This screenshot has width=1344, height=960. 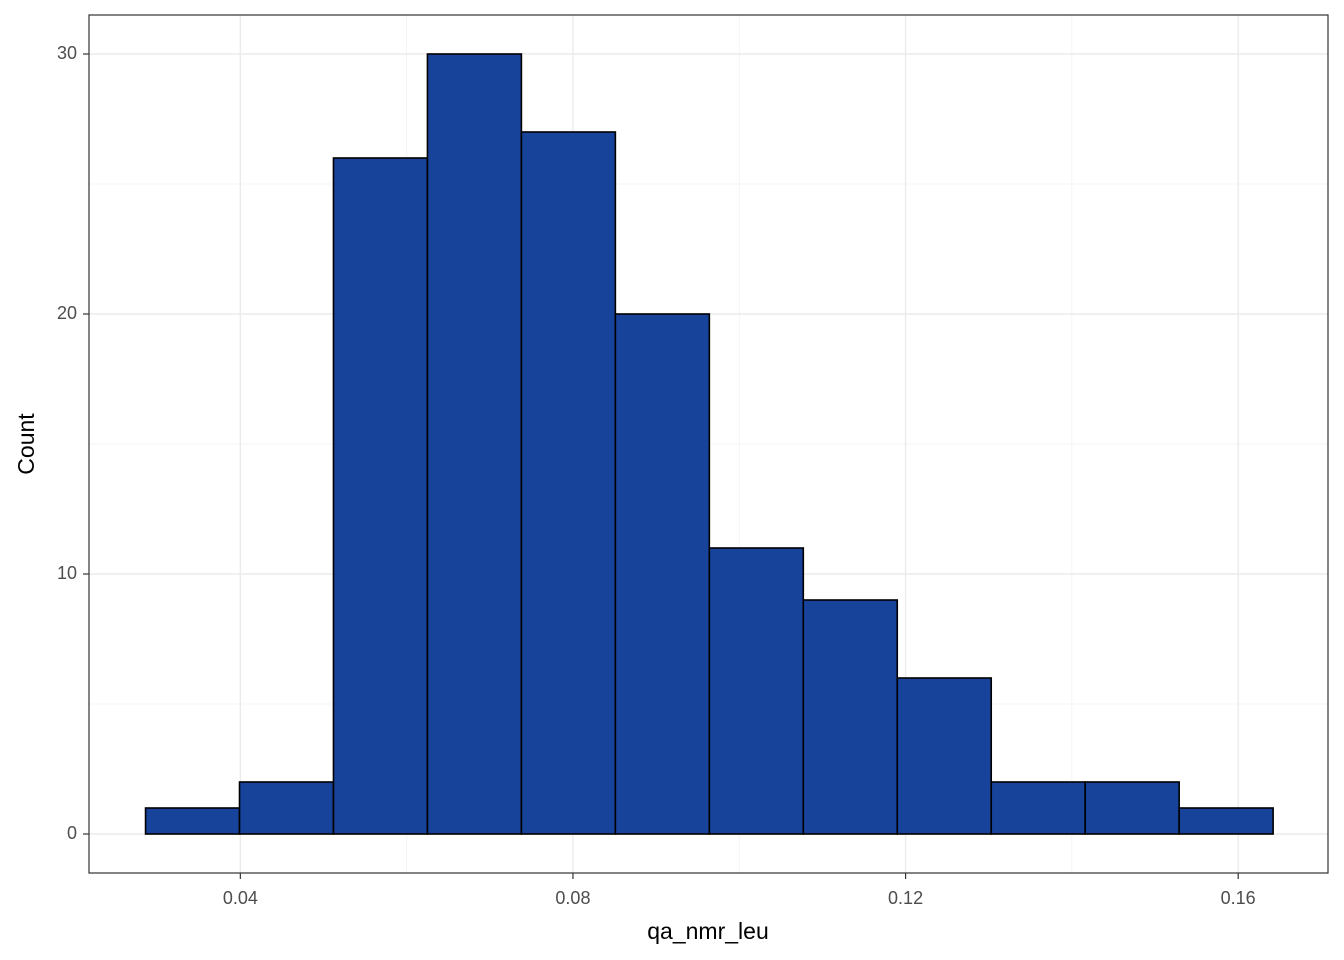 I want to click on x-tick-label: 0.04, so click(x=240, y=898).